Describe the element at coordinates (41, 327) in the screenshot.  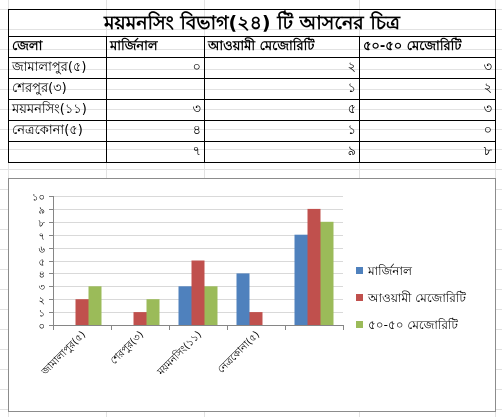
I see `y-tick-label: ০` at that location.